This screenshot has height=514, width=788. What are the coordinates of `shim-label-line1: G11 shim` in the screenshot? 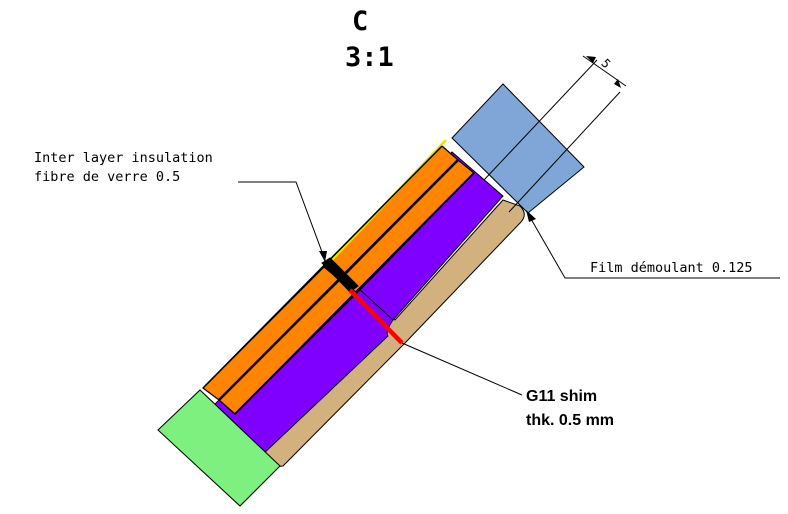 It's located at (561, 396).